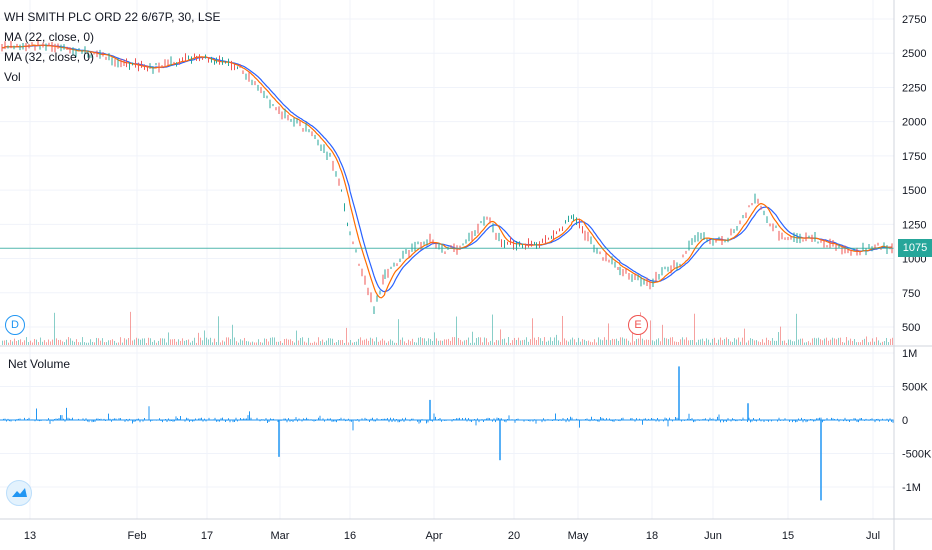  What do you see at coordinates (19, 493) in the screenshot?
I see `tradingview-logo-icon` at bounding box center [19, 493].